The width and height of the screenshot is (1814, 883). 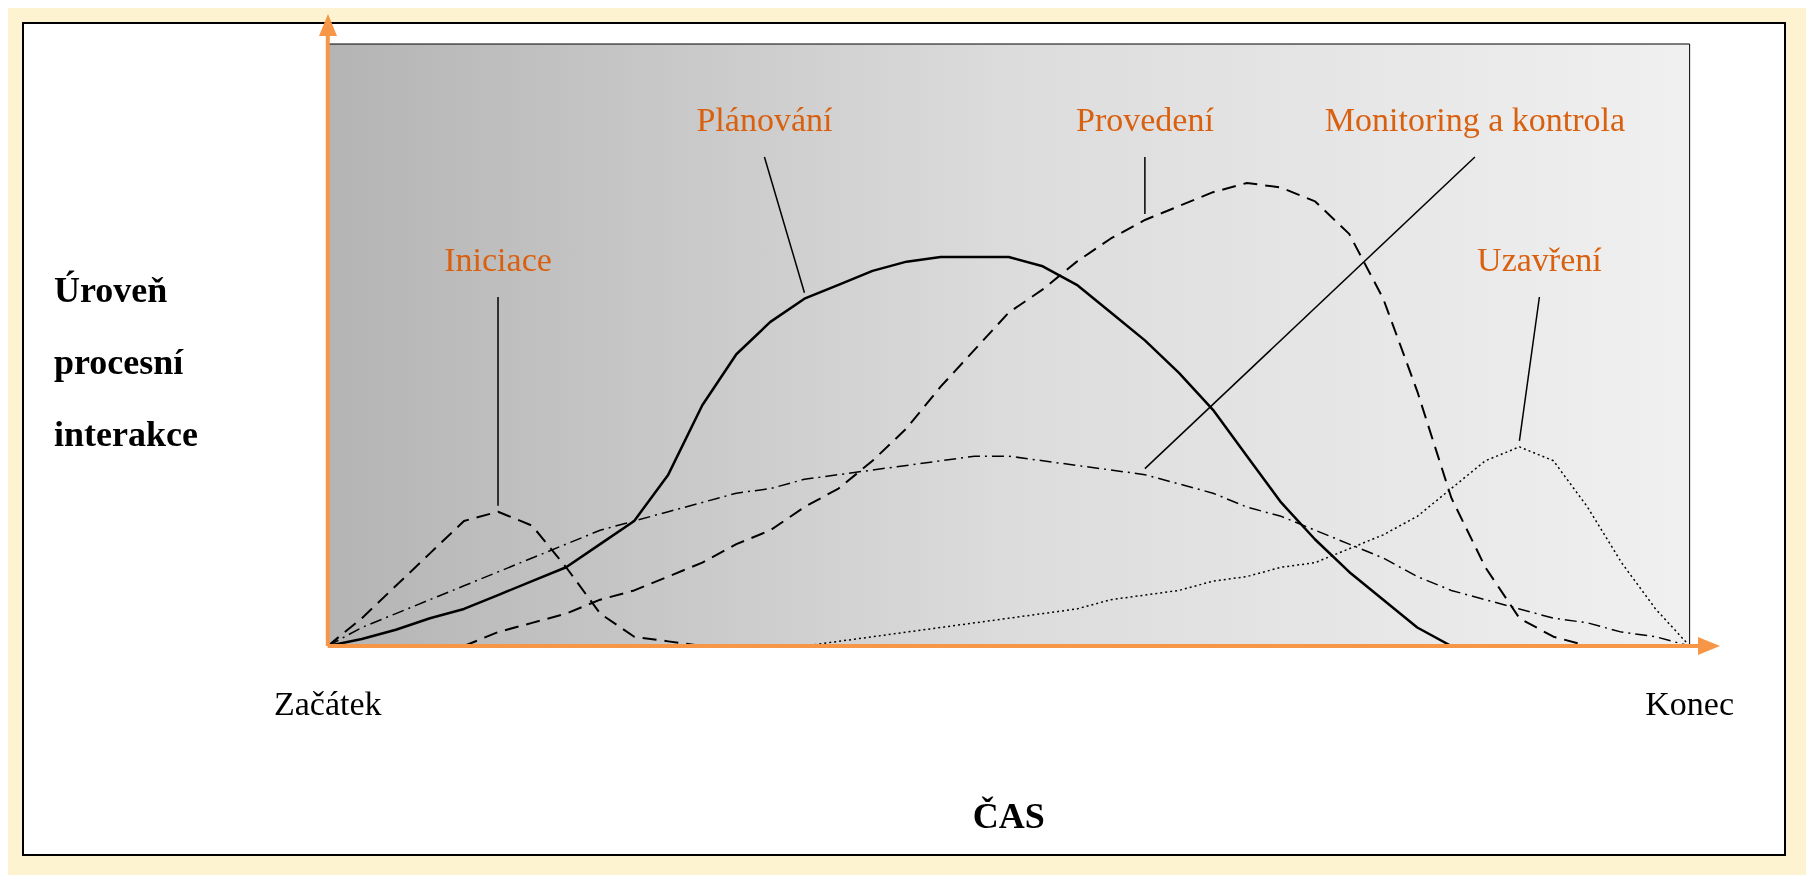 What do you see at coordinates (764, 119) in the screenshot?
I see `text: Plánování` at bounding box center [764, 119].